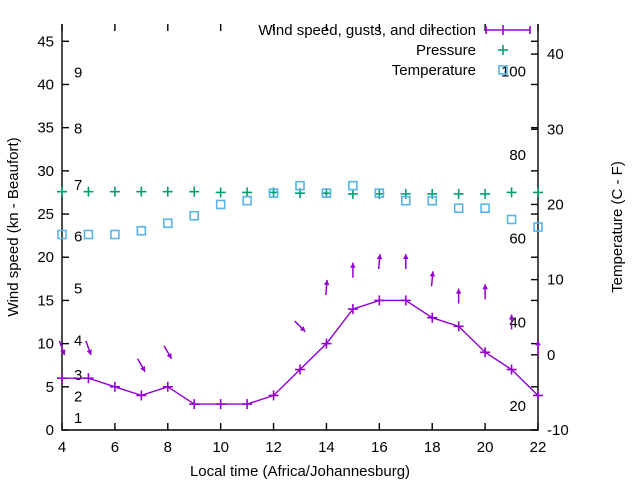 The width and height of the screenshot is (640, 480). What do you see at coordinates (273, 447) in the screenshot?
I see `x-tick-label: 12` at bounding box center [273, 447].